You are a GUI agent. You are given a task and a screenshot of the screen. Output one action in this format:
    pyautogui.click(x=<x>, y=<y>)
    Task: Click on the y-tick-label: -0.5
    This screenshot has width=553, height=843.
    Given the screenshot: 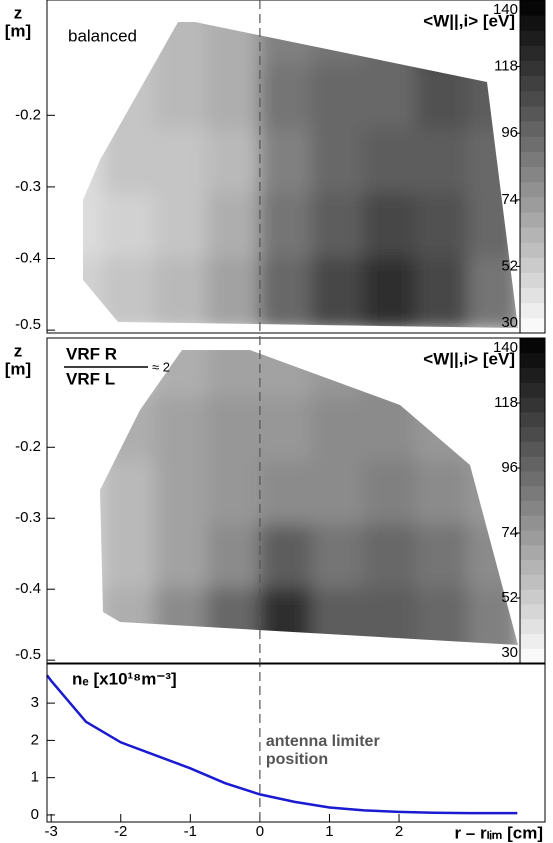 What is the action you would take?
    pyautogui.click(x=28, y=654)
    